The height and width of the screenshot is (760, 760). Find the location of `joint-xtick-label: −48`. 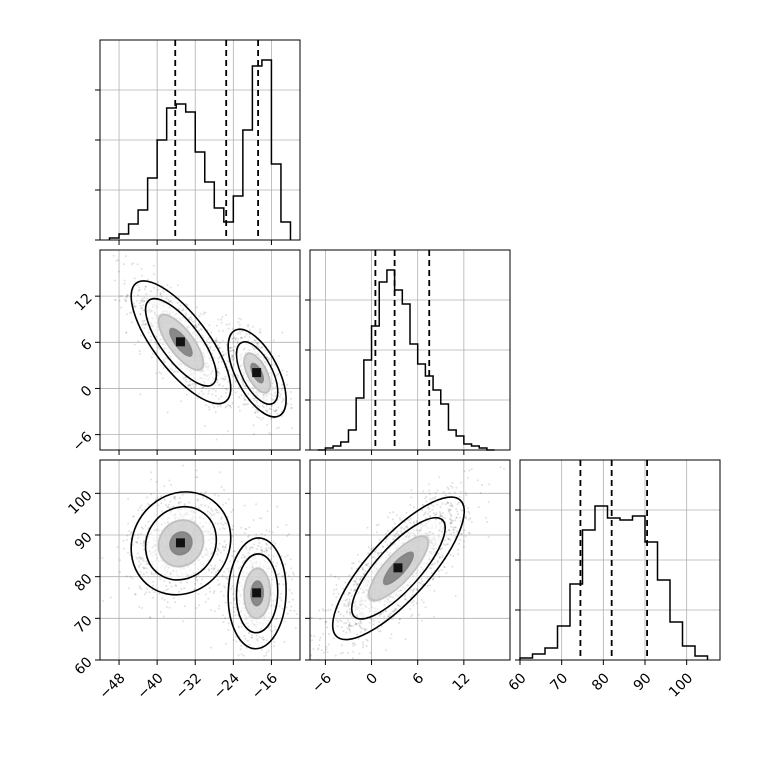

joint-xtick-label: −48 is located at coordinates (112, 686).